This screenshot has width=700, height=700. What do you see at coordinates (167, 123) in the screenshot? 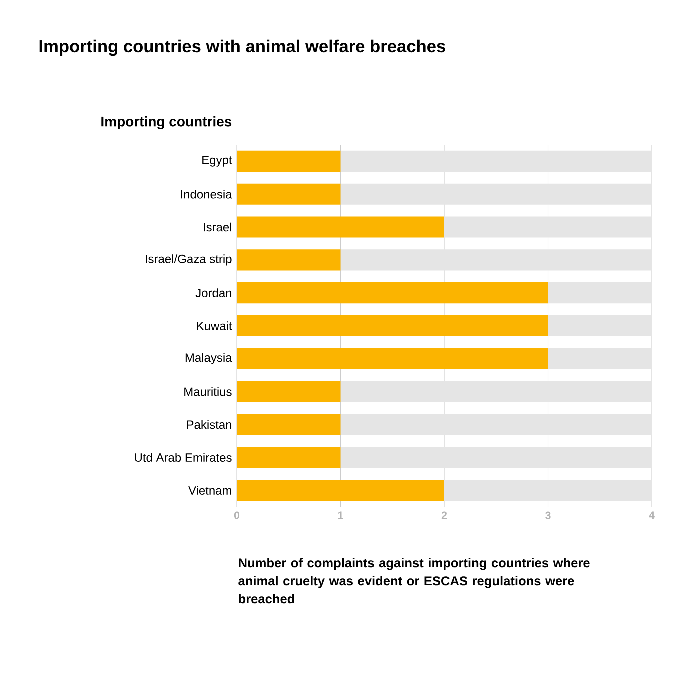
I see `y-axis-title: Importing countries` at bounding box center [167, 123].